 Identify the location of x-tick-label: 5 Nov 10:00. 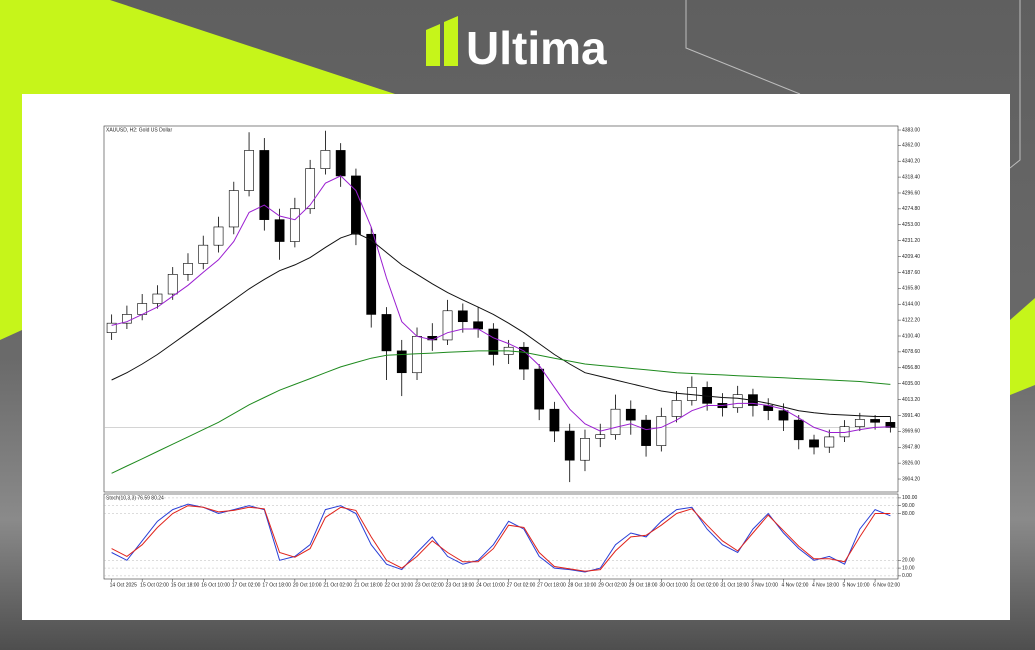
(856, 585).